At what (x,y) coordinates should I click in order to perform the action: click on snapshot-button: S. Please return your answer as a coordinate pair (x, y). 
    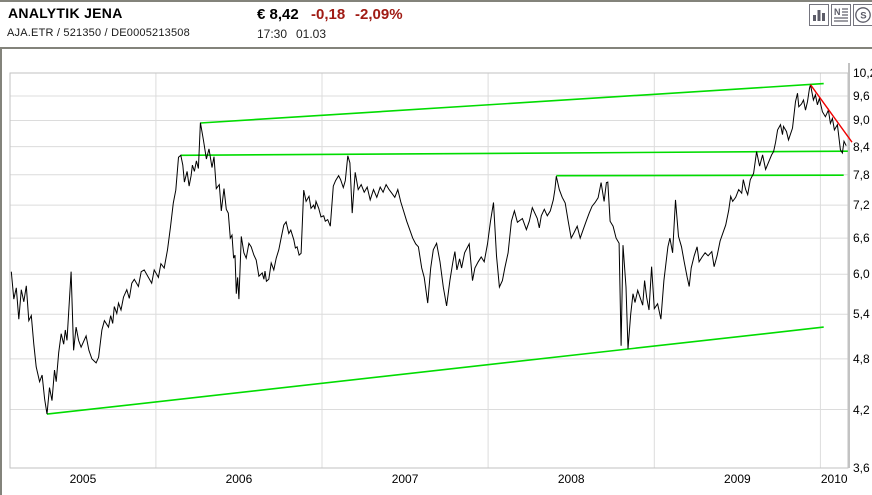
    Looking at the image, I should click on (862, 15).